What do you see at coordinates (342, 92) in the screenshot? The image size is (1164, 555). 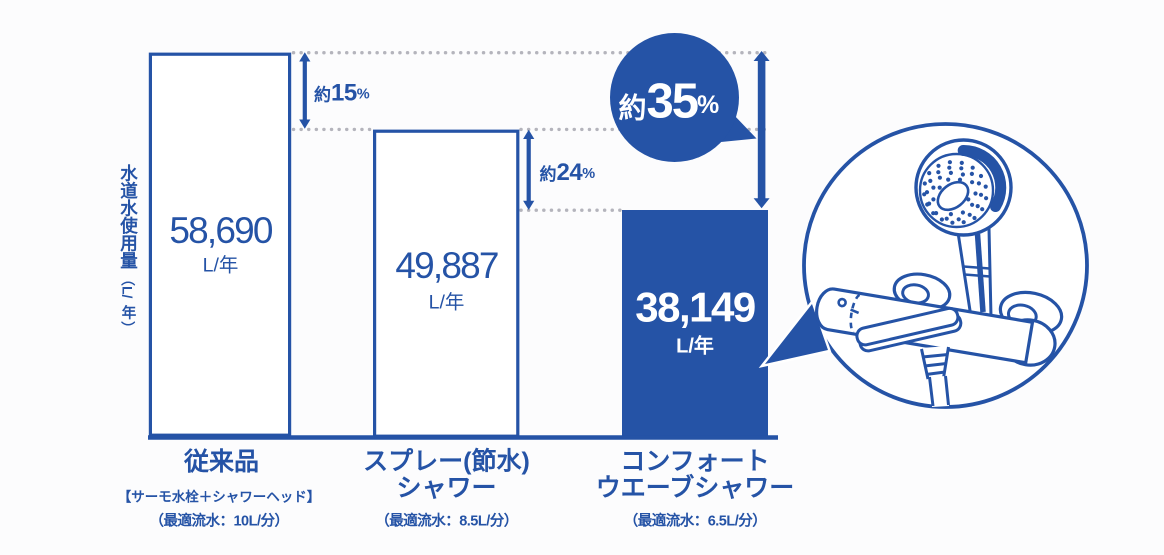 I see `svg-text: 約15%` at bounding box center [342, 92].